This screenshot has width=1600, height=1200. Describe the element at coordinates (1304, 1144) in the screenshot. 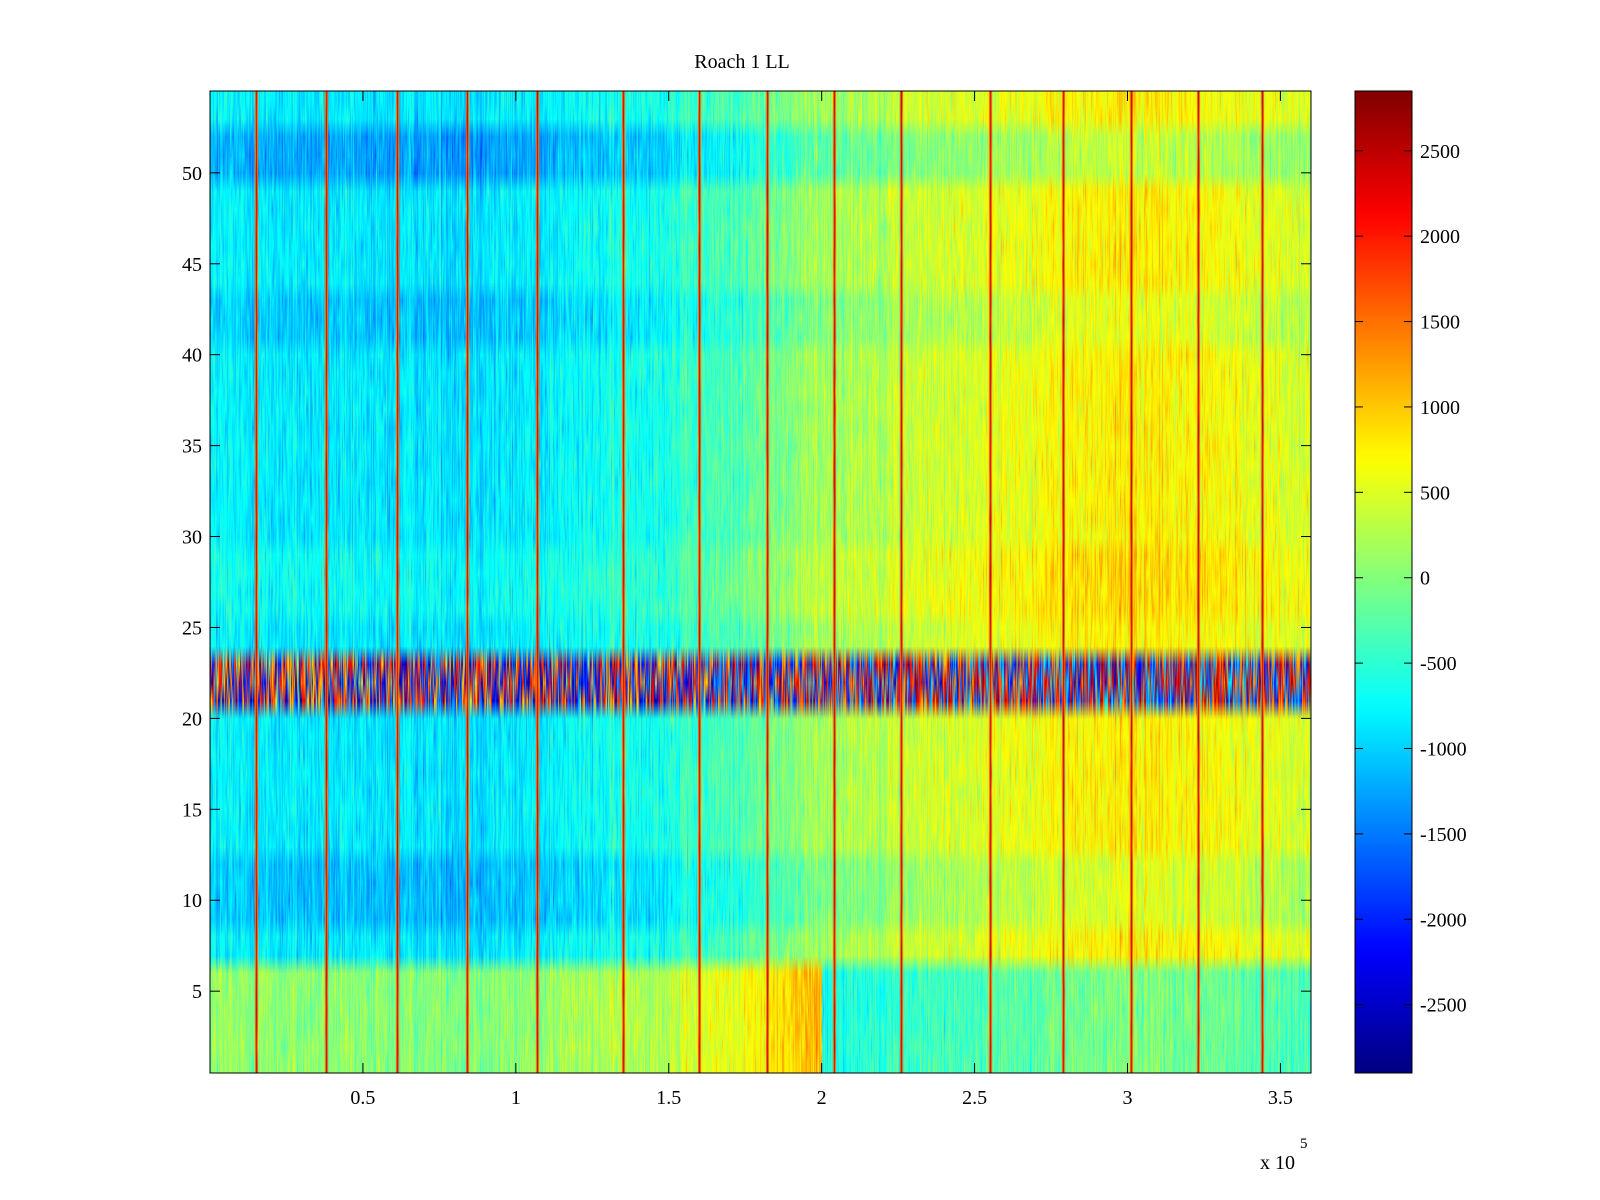

I see `x-exponent-power: 5` at that location.